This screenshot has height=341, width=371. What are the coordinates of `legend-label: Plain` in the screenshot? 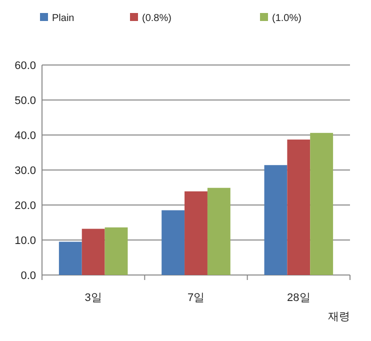 It's located at (63, 18).